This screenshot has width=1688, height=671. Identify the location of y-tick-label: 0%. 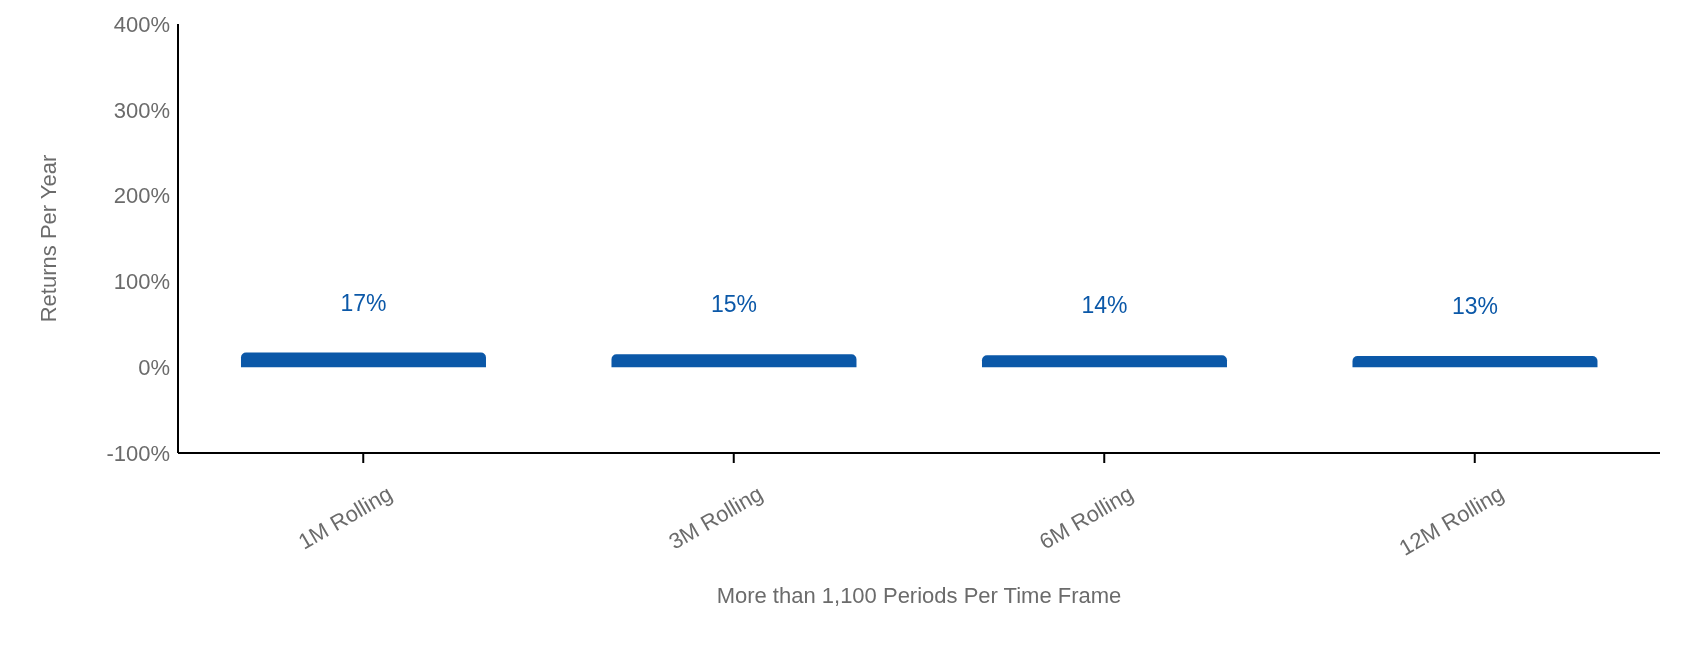
(154, 368).